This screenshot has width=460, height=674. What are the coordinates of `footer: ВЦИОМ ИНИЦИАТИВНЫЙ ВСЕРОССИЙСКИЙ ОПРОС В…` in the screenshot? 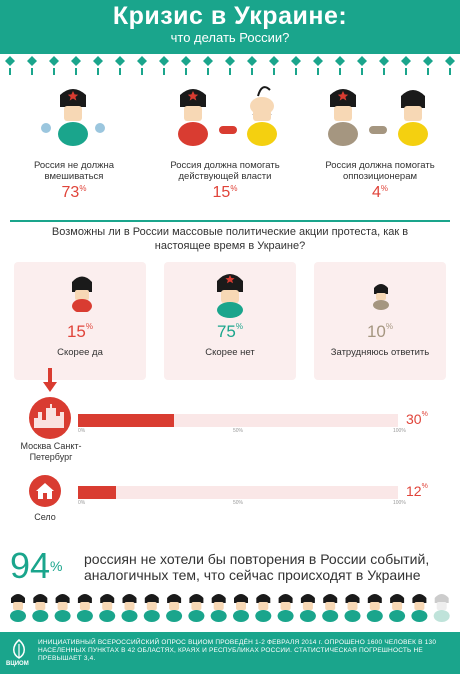 It's located at (230, 653).